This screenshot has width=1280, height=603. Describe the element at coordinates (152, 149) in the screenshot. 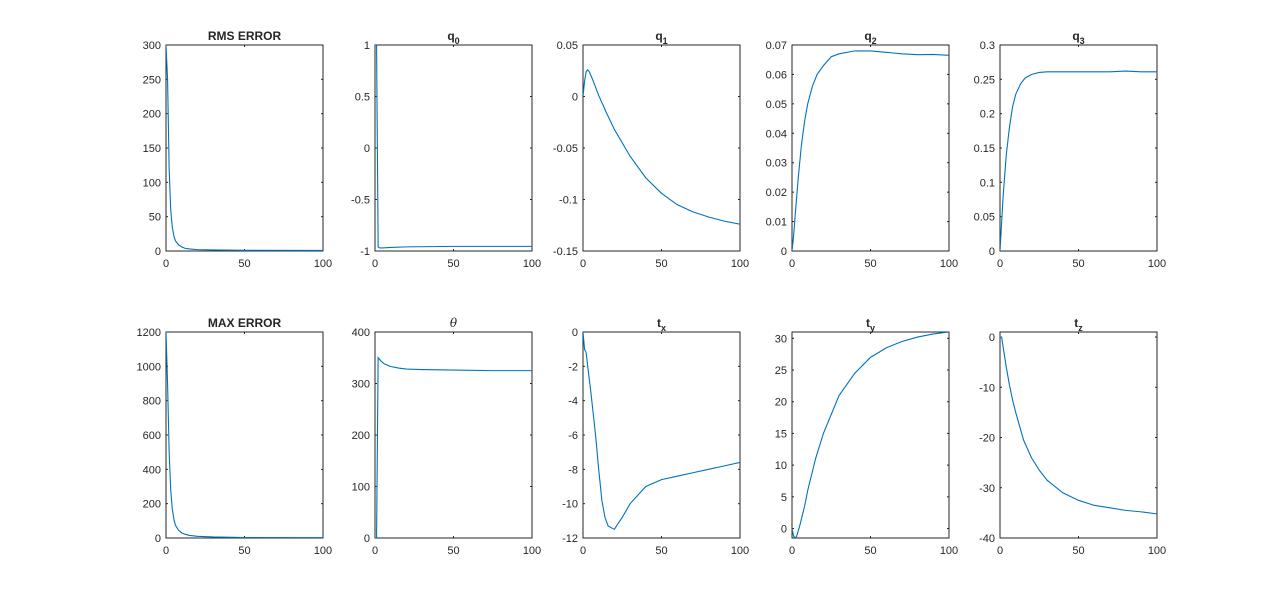

I see `y-tick-label: 150` at that location.